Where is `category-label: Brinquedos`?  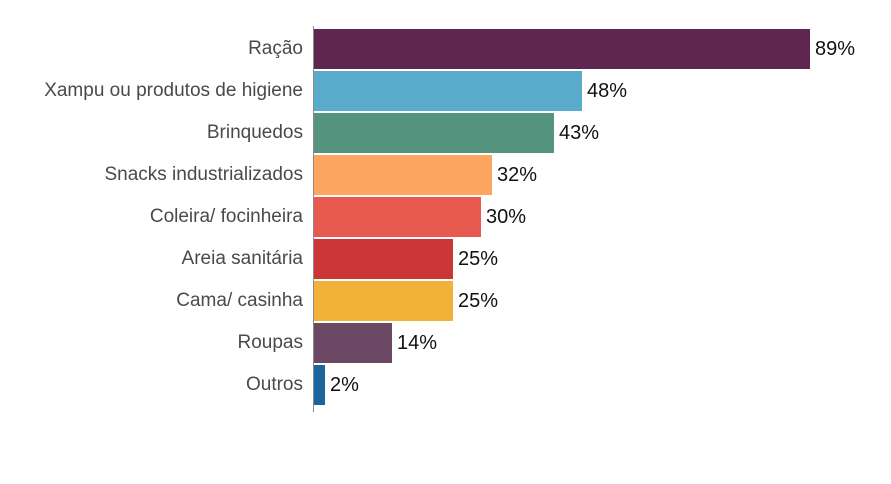
category-label: Brinquedos is located at coordinates (254, 132).